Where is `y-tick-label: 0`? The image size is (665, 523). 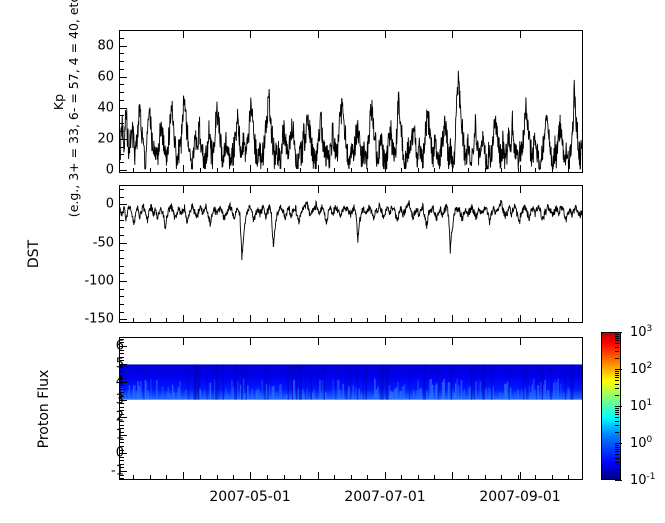 y-tick-label: 0 is located at coordinates (109, 170).